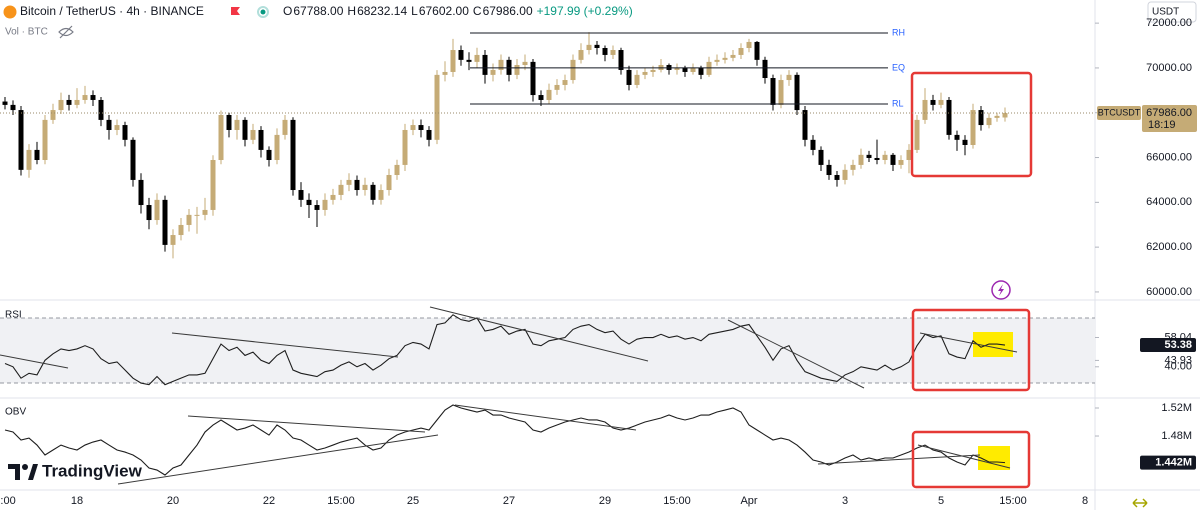 The width and height of the screenshot is (1200, 510). What do you see at coordinates (1165, 12) in the screenshot?
I see `currency: USDT` at bounding box center [1165, 12].